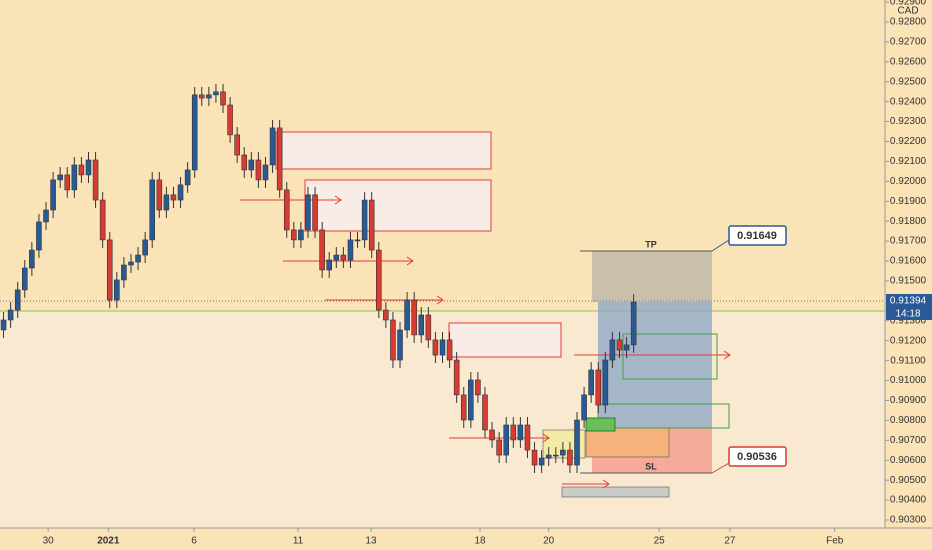  What do you see at coordinates (908, 22) in the screenshot?
I see `y-tick-label: 0.92800` at bounding box center [908, 22].